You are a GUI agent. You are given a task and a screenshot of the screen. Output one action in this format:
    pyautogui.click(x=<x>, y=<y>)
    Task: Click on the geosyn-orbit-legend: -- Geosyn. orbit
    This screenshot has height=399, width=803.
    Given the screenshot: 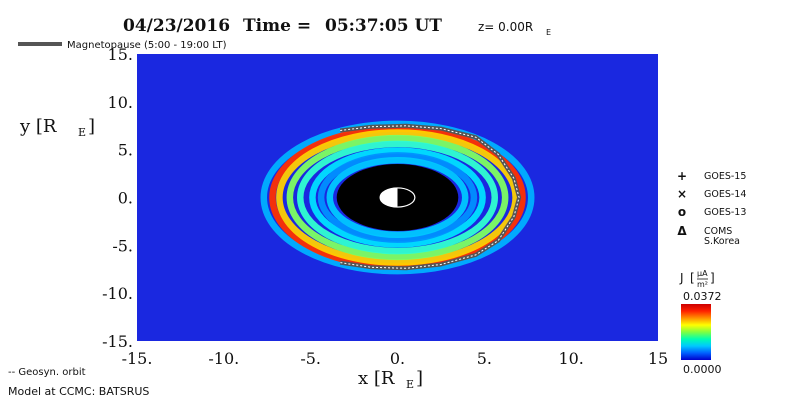 What is the action you would take?
    pyautogui.click(x=47, y=372)
    